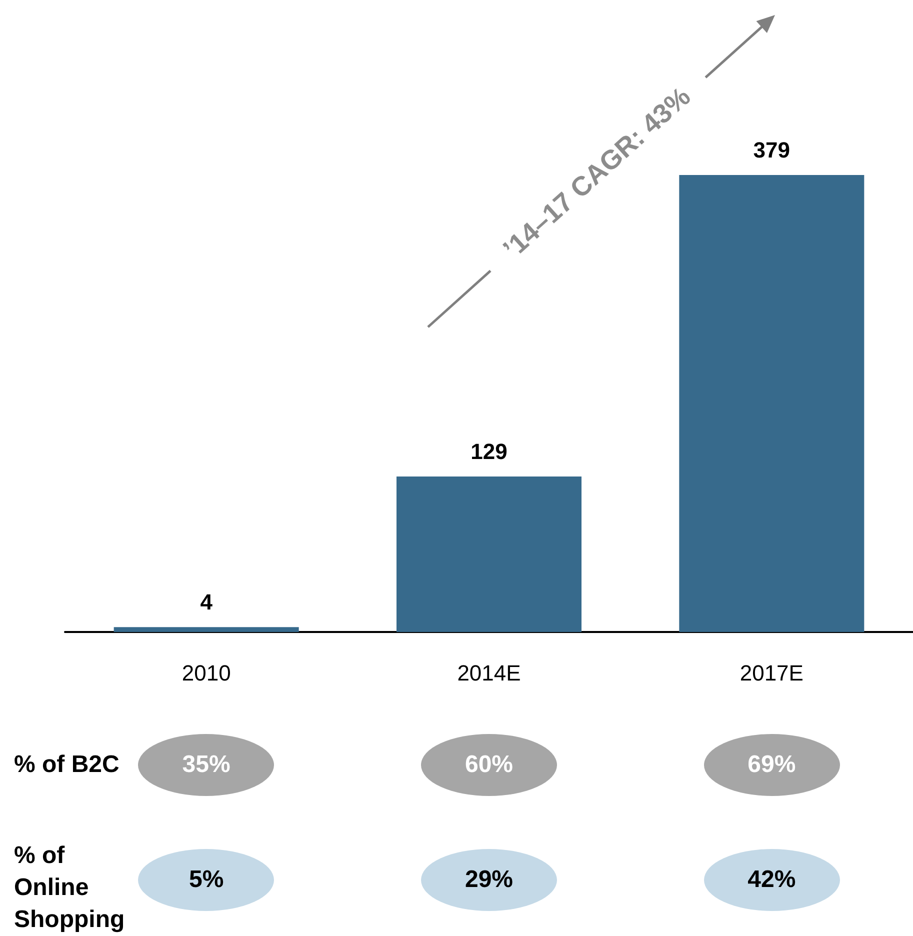 Image resolution: width=913 pixels, height=936 pixels. Describe the element at coordinates (206, 673) in the screenshot. I see `x-tick-label: 2010` at that location.